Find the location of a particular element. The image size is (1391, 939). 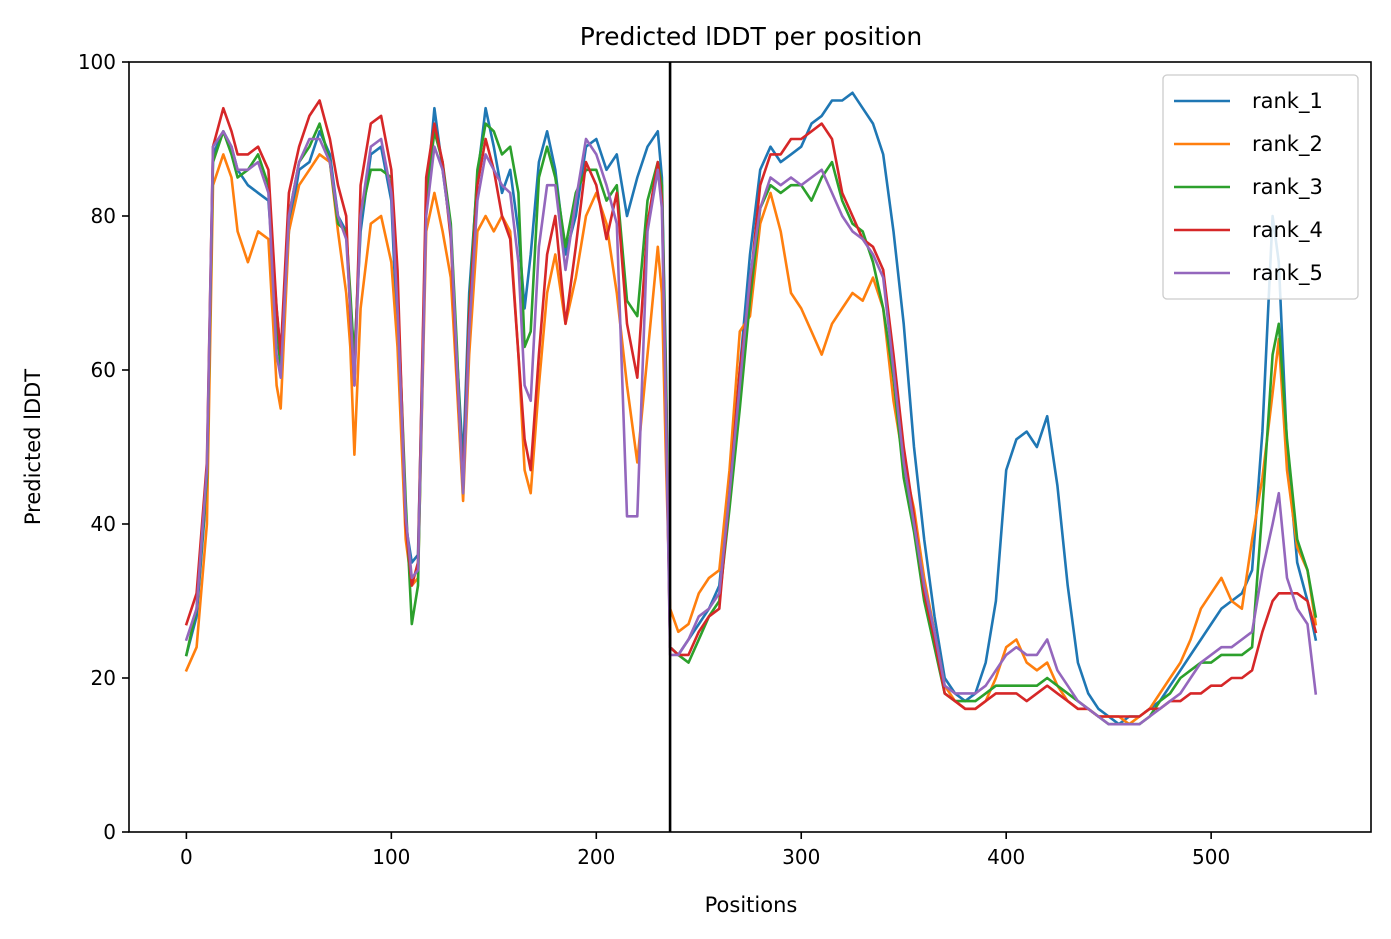

x-axis-label: Positions is located at coordinates (751, 905).